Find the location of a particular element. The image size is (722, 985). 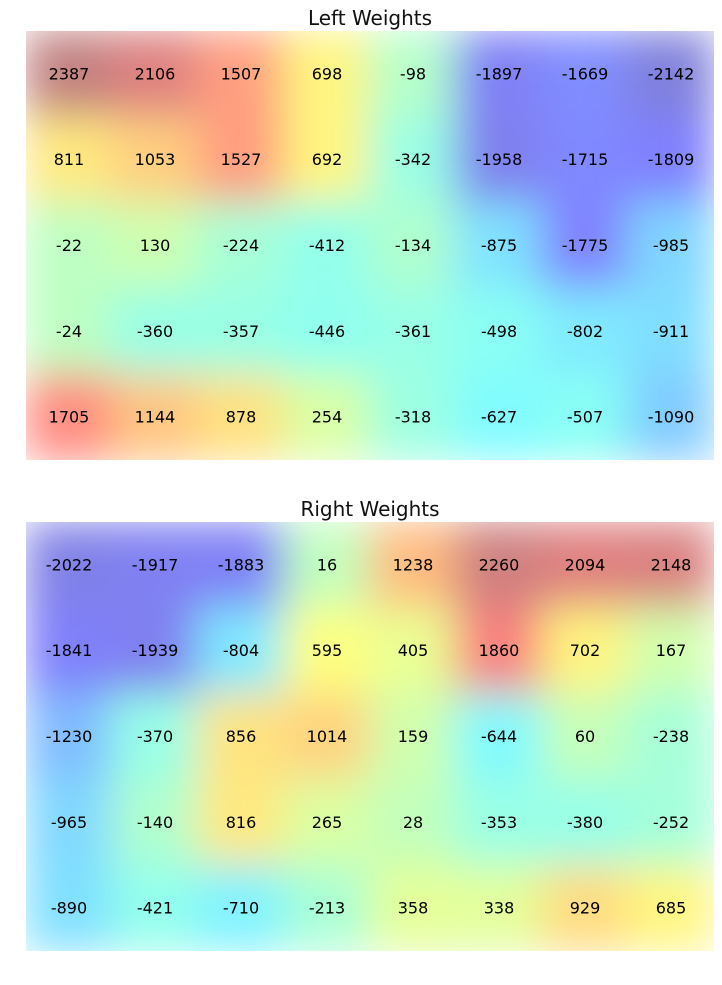

heatmap-cell-label: -98 is located at coordinates (413, 73).